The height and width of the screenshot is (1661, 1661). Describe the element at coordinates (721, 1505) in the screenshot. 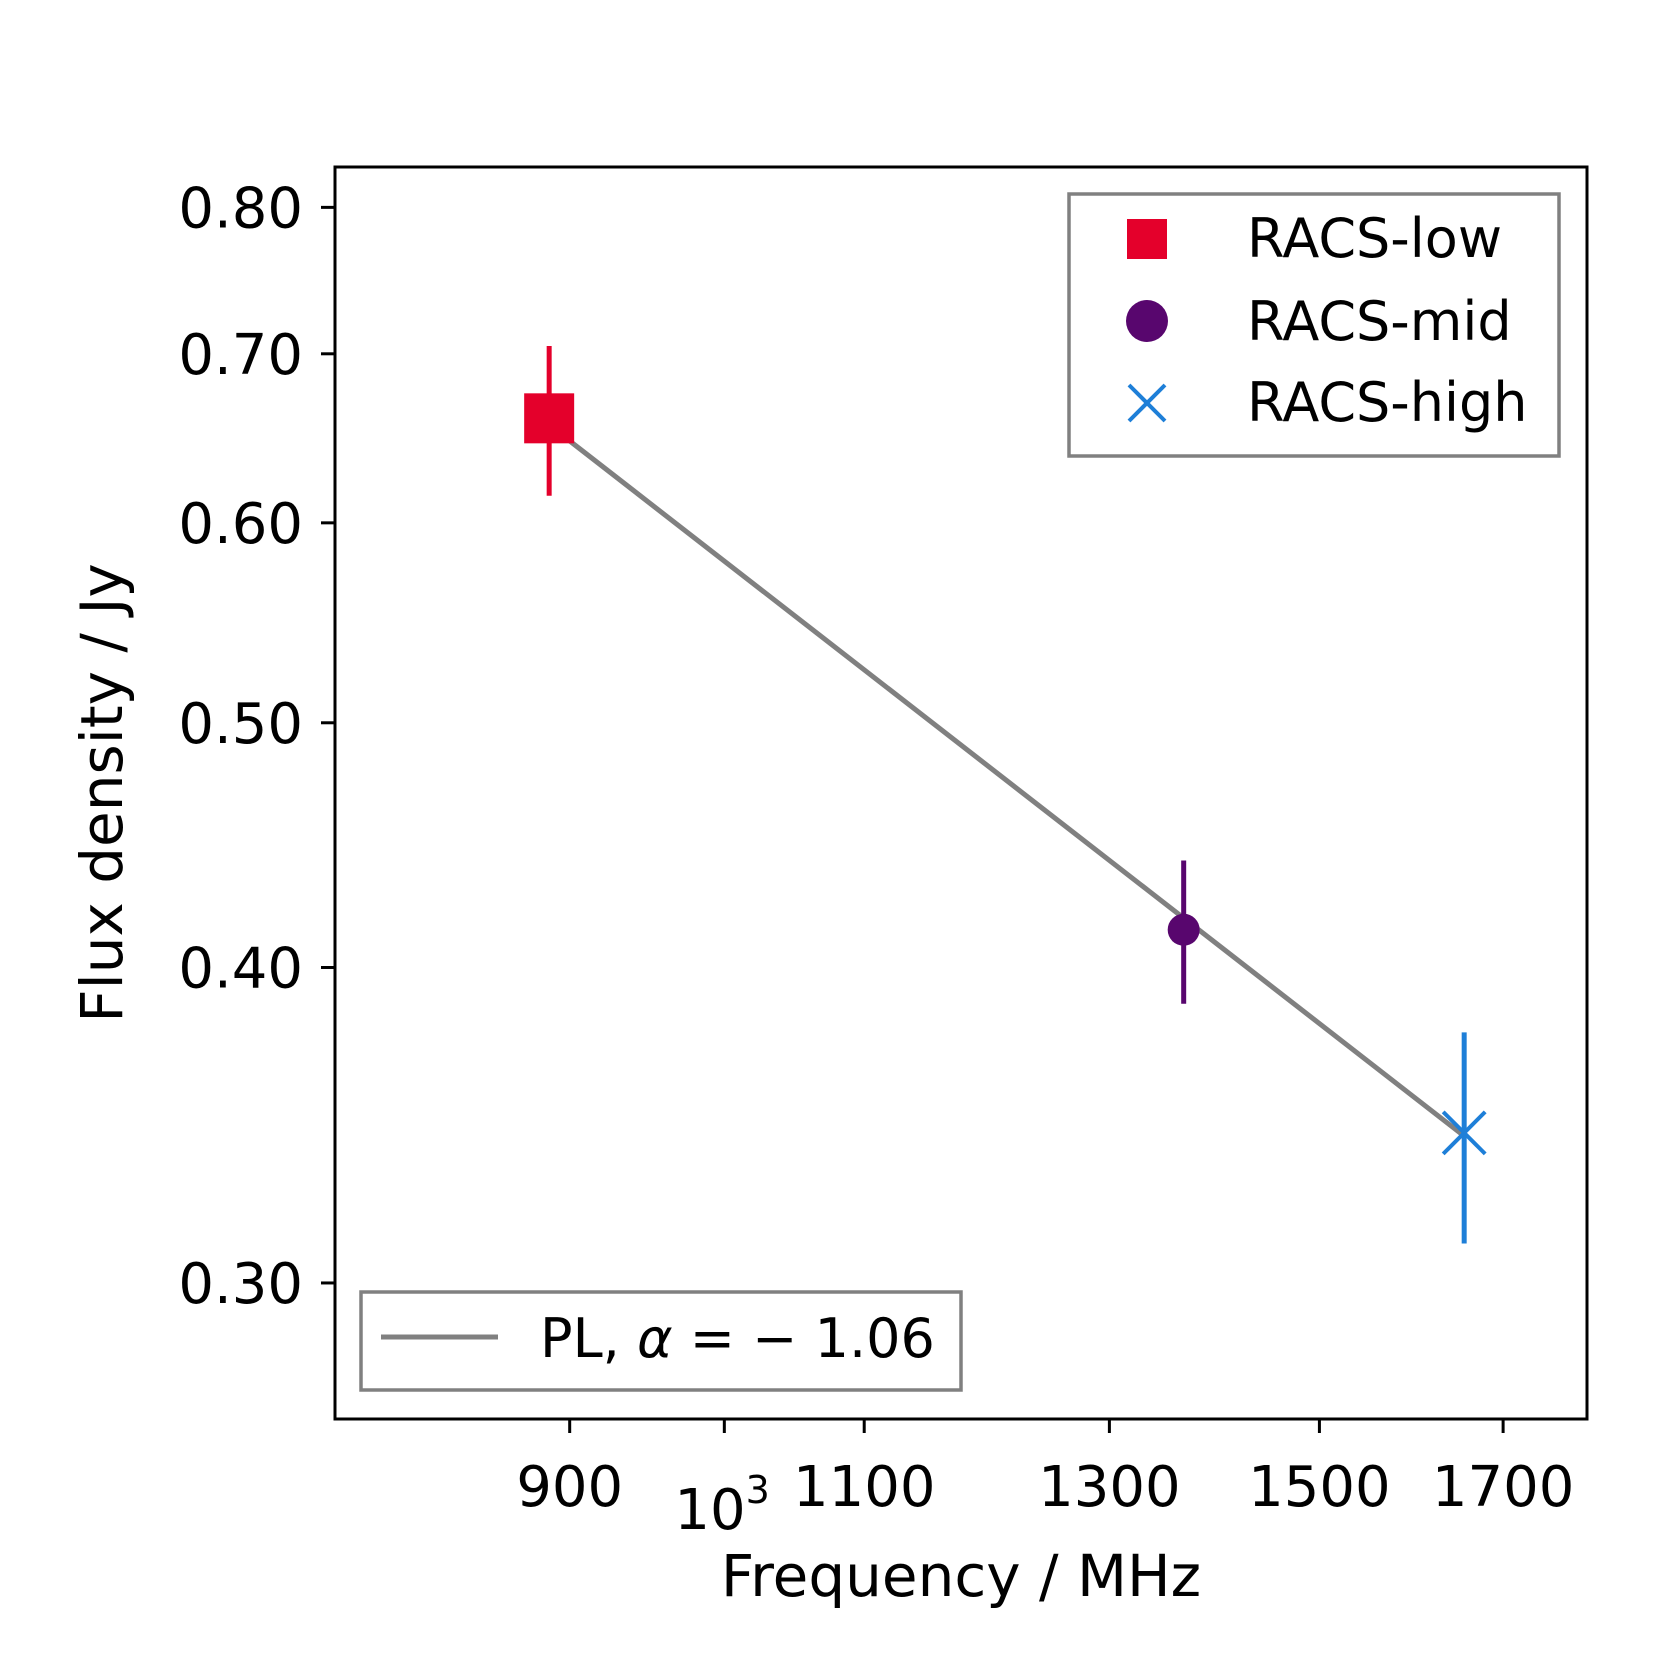

I see `x-tick-label: 103` at that location.